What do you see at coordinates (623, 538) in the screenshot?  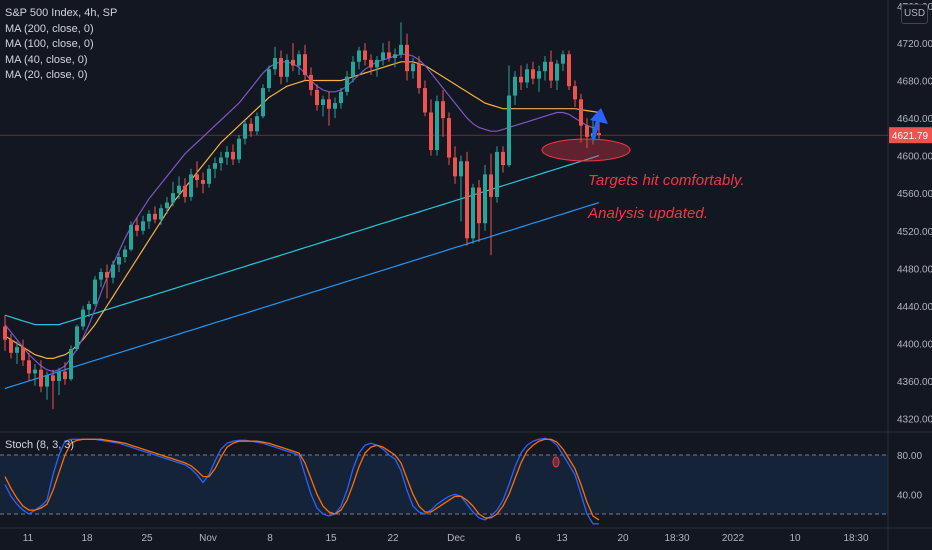 I see `time-tick-label: 20` at bounding box center [623, 538].